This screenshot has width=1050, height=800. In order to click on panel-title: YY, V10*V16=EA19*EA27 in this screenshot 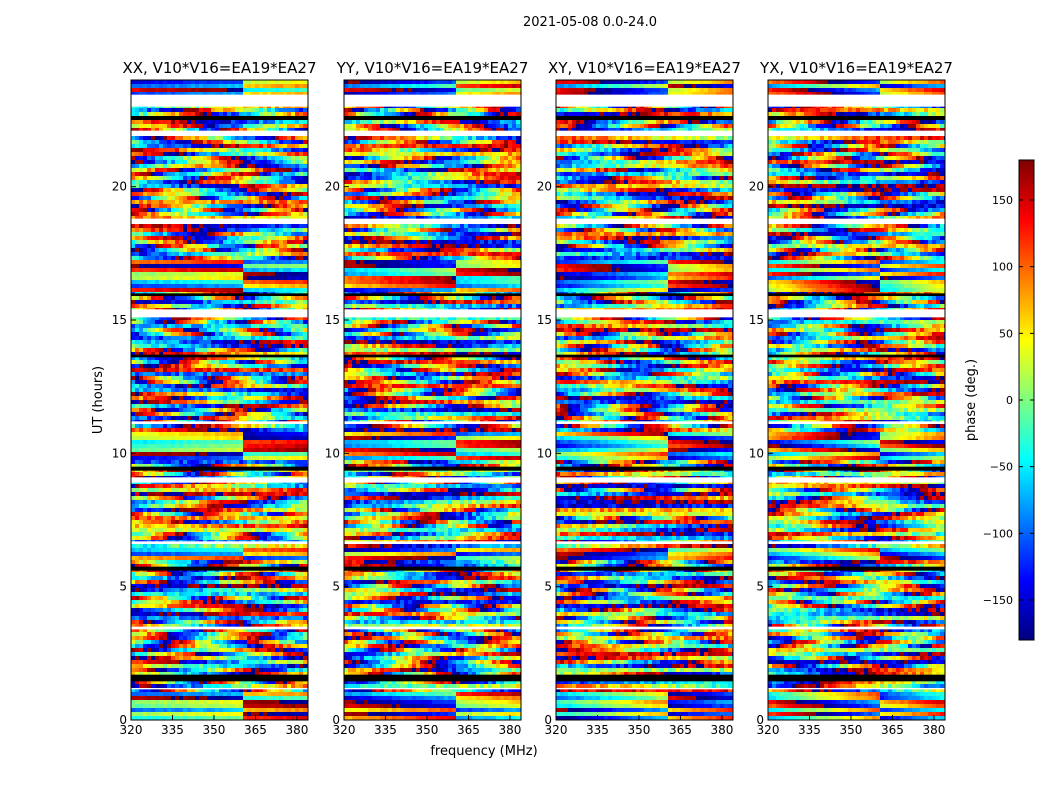, I will do `click(432, 68)`.